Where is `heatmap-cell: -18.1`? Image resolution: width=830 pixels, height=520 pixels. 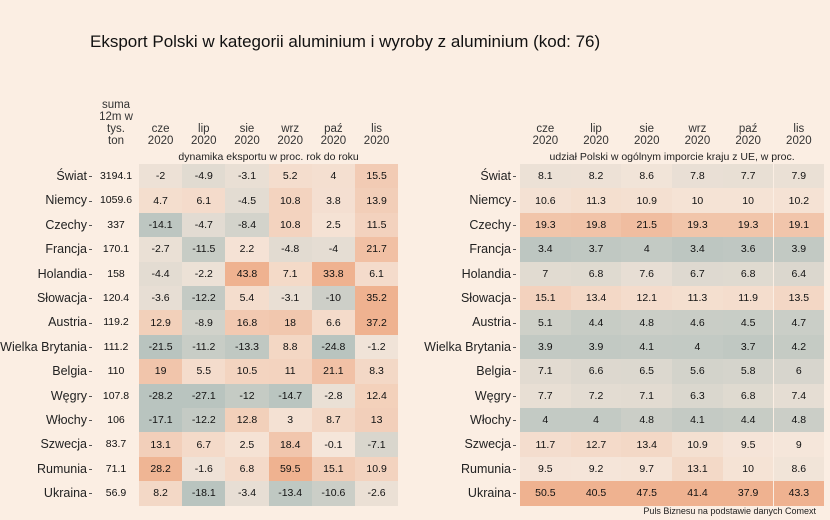 heatmap-cell: -18.1 is located at coordinates (204, 493).